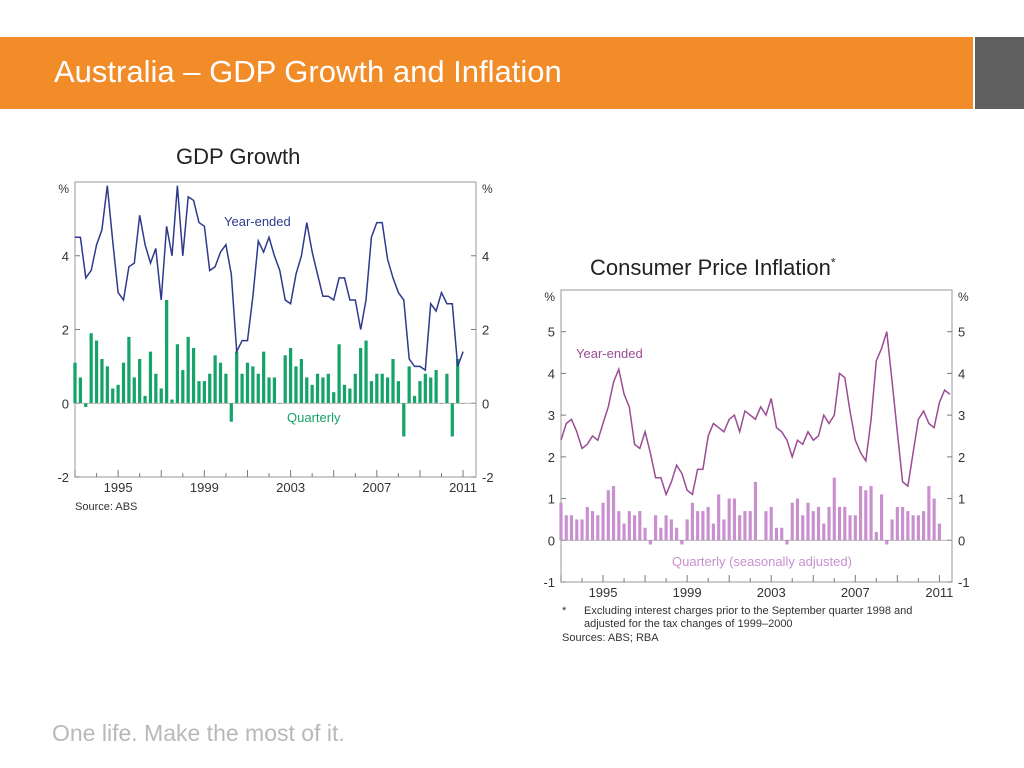  I want to click on cpi-ytick-label-right: 2, so click(961, 457).